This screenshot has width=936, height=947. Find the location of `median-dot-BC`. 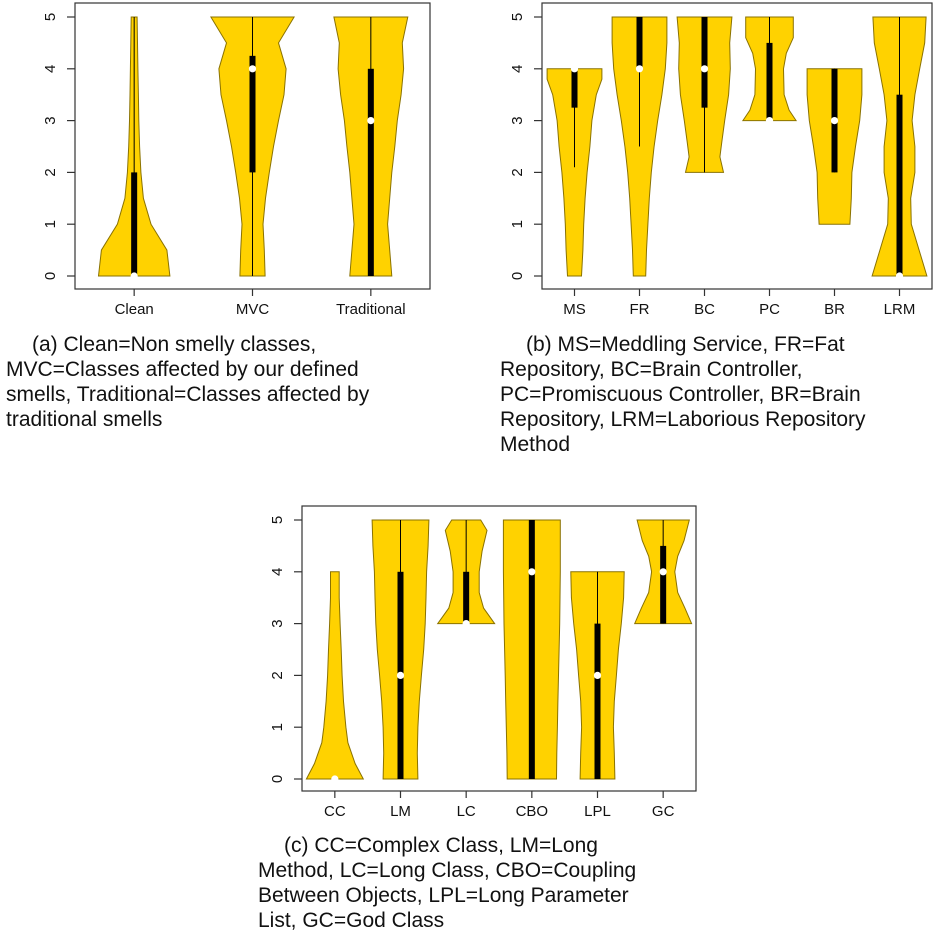

median-dot-BC is located at coordinates (704, 69).